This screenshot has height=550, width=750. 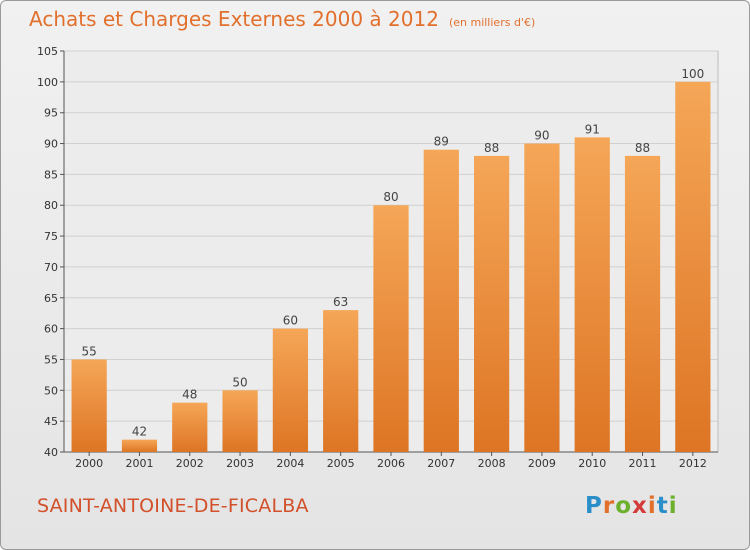 I want to click on x-tick-label: 2004, so click(x=290, y=463).